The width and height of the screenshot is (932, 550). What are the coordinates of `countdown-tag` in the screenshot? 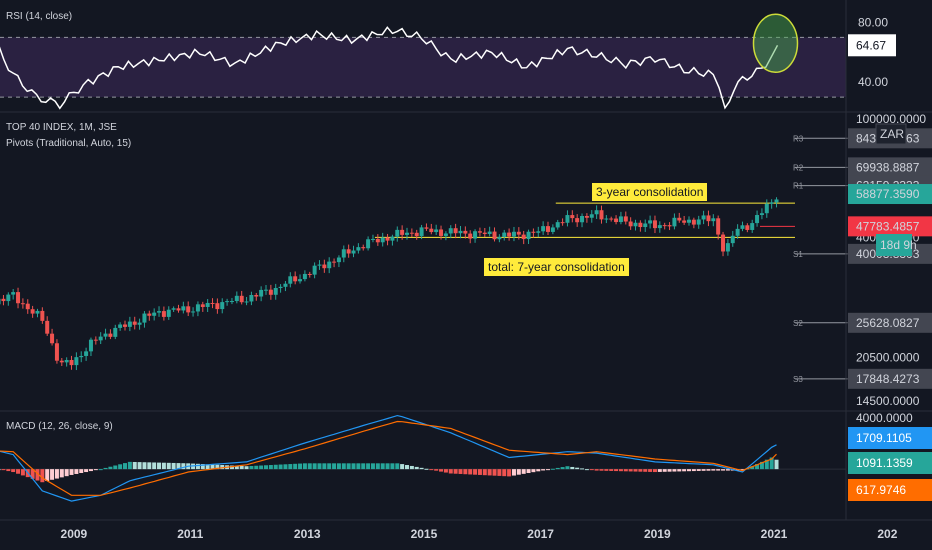 It's located at (894, 245).